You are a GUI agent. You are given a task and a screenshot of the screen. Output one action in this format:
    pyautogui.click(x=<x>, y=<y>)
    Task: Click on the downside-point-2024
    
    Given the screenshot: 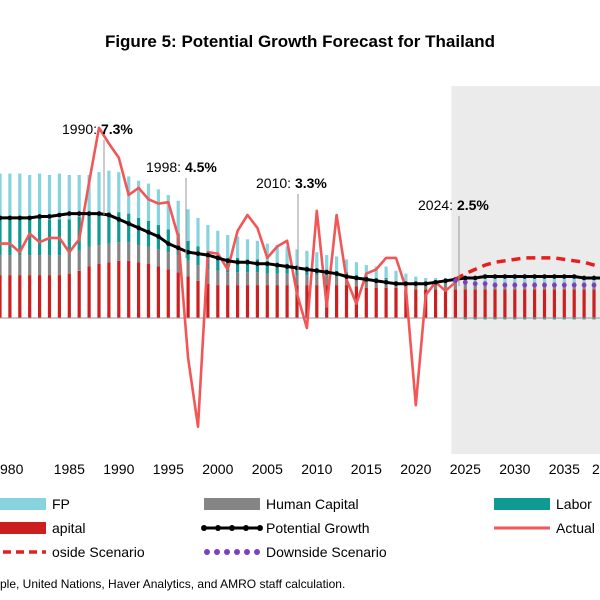 What is the action you would take?
    pyautogui.click(x=455, y=281)
    